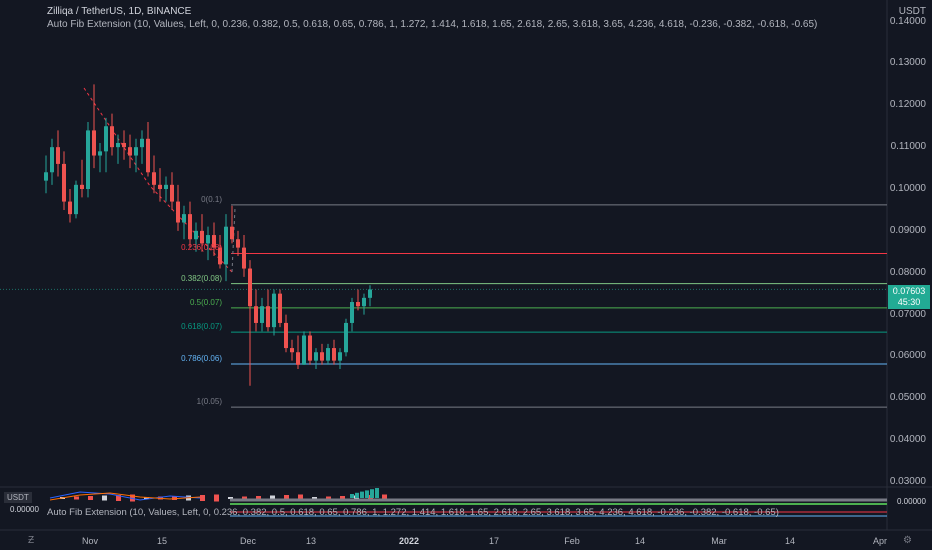 Image resolution: width=932 pixels, height=550 pixels. I want to click on price-tick-label: 0.08000, so click(907, 272).